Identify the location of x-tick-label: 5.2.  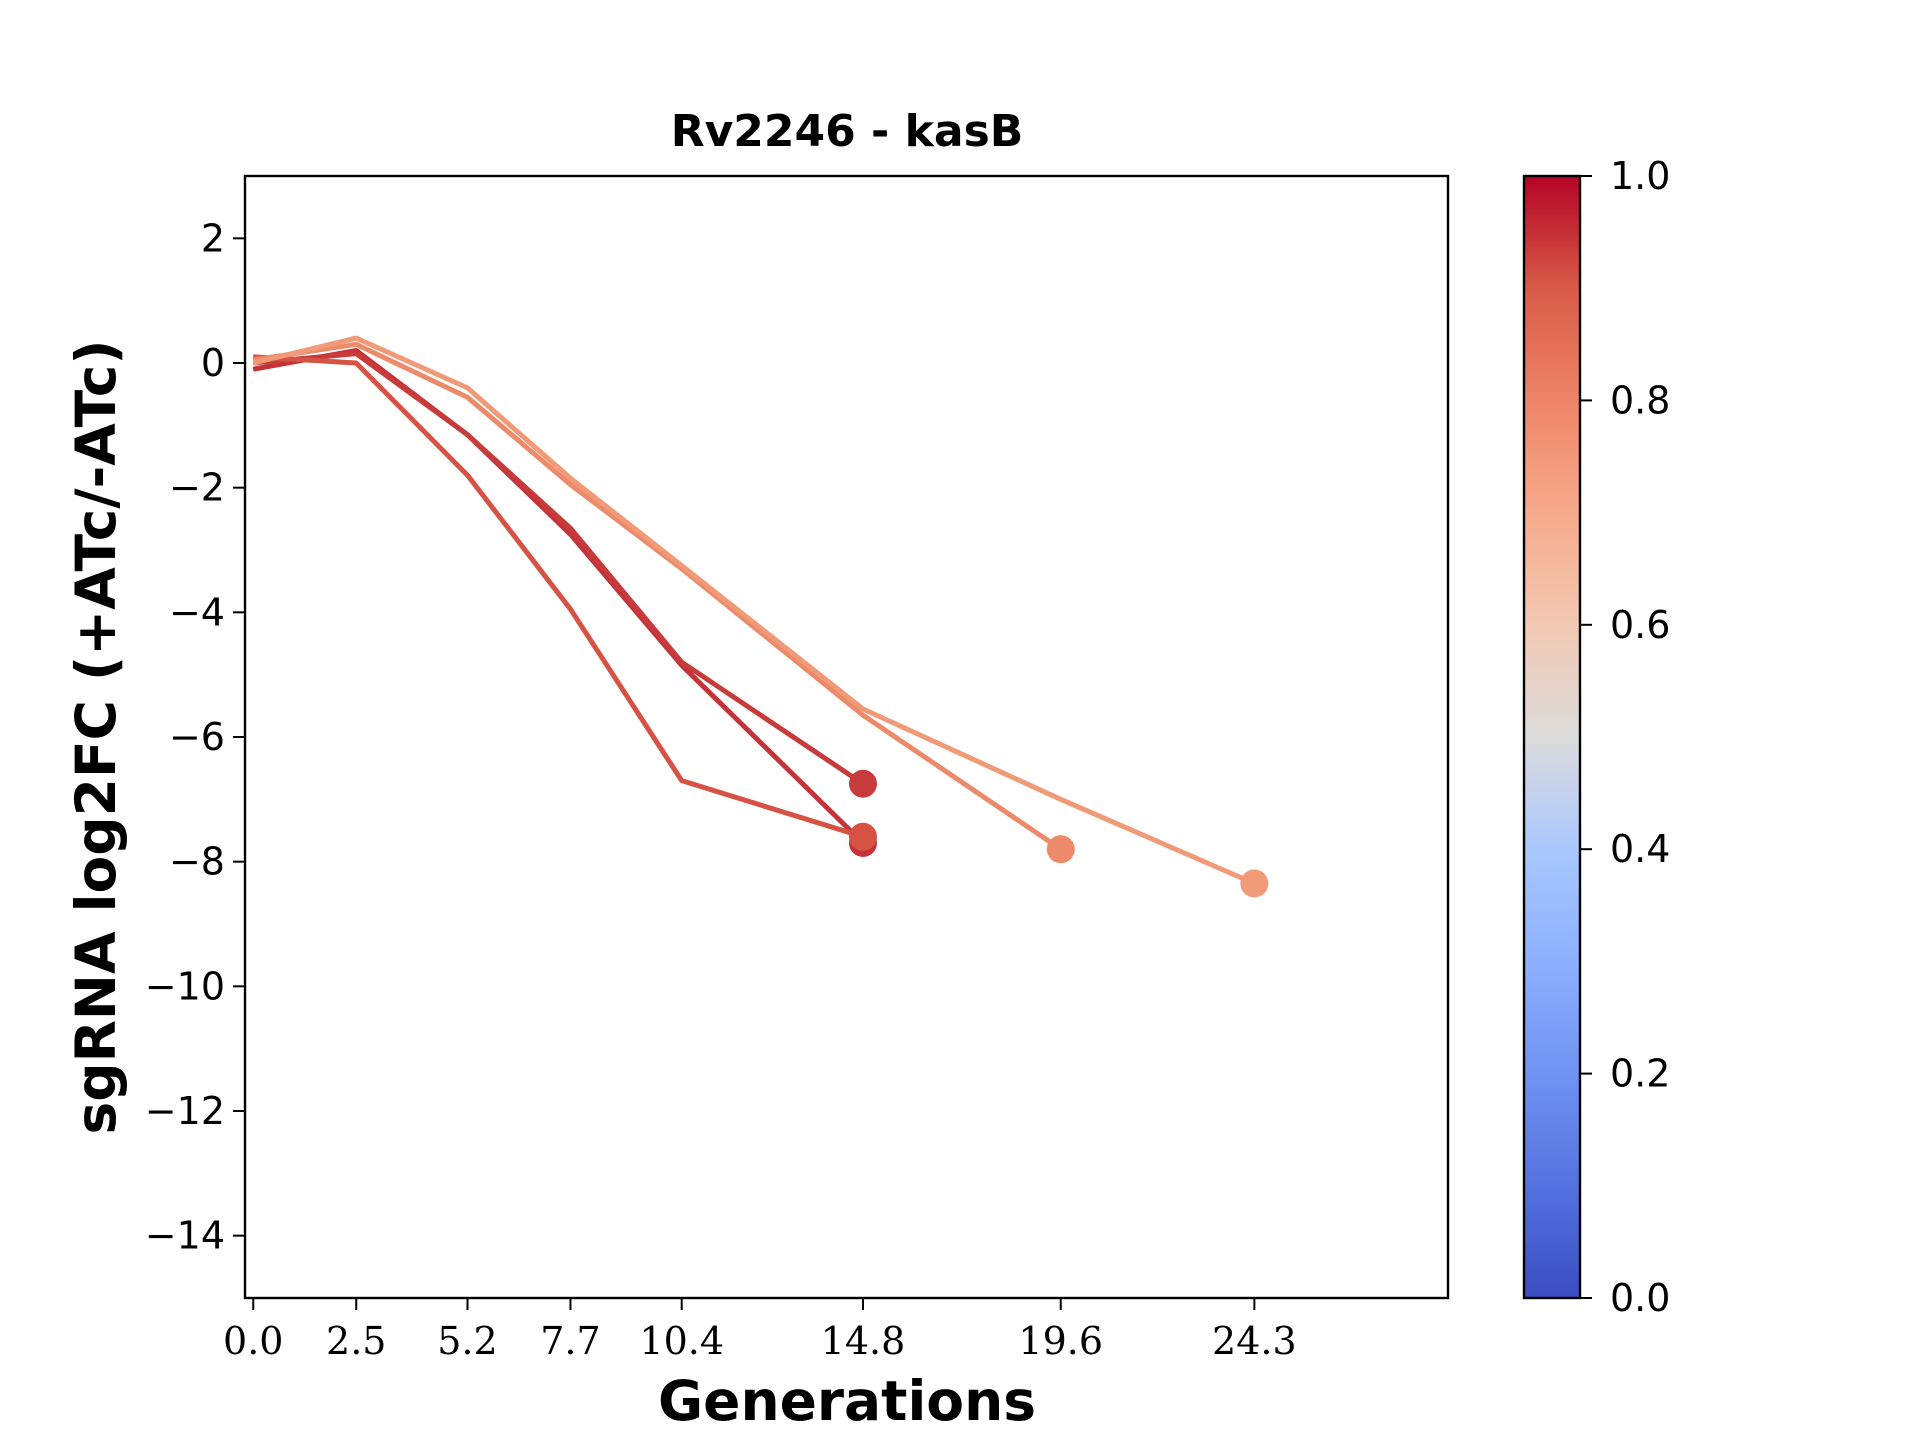
(467, 1341).